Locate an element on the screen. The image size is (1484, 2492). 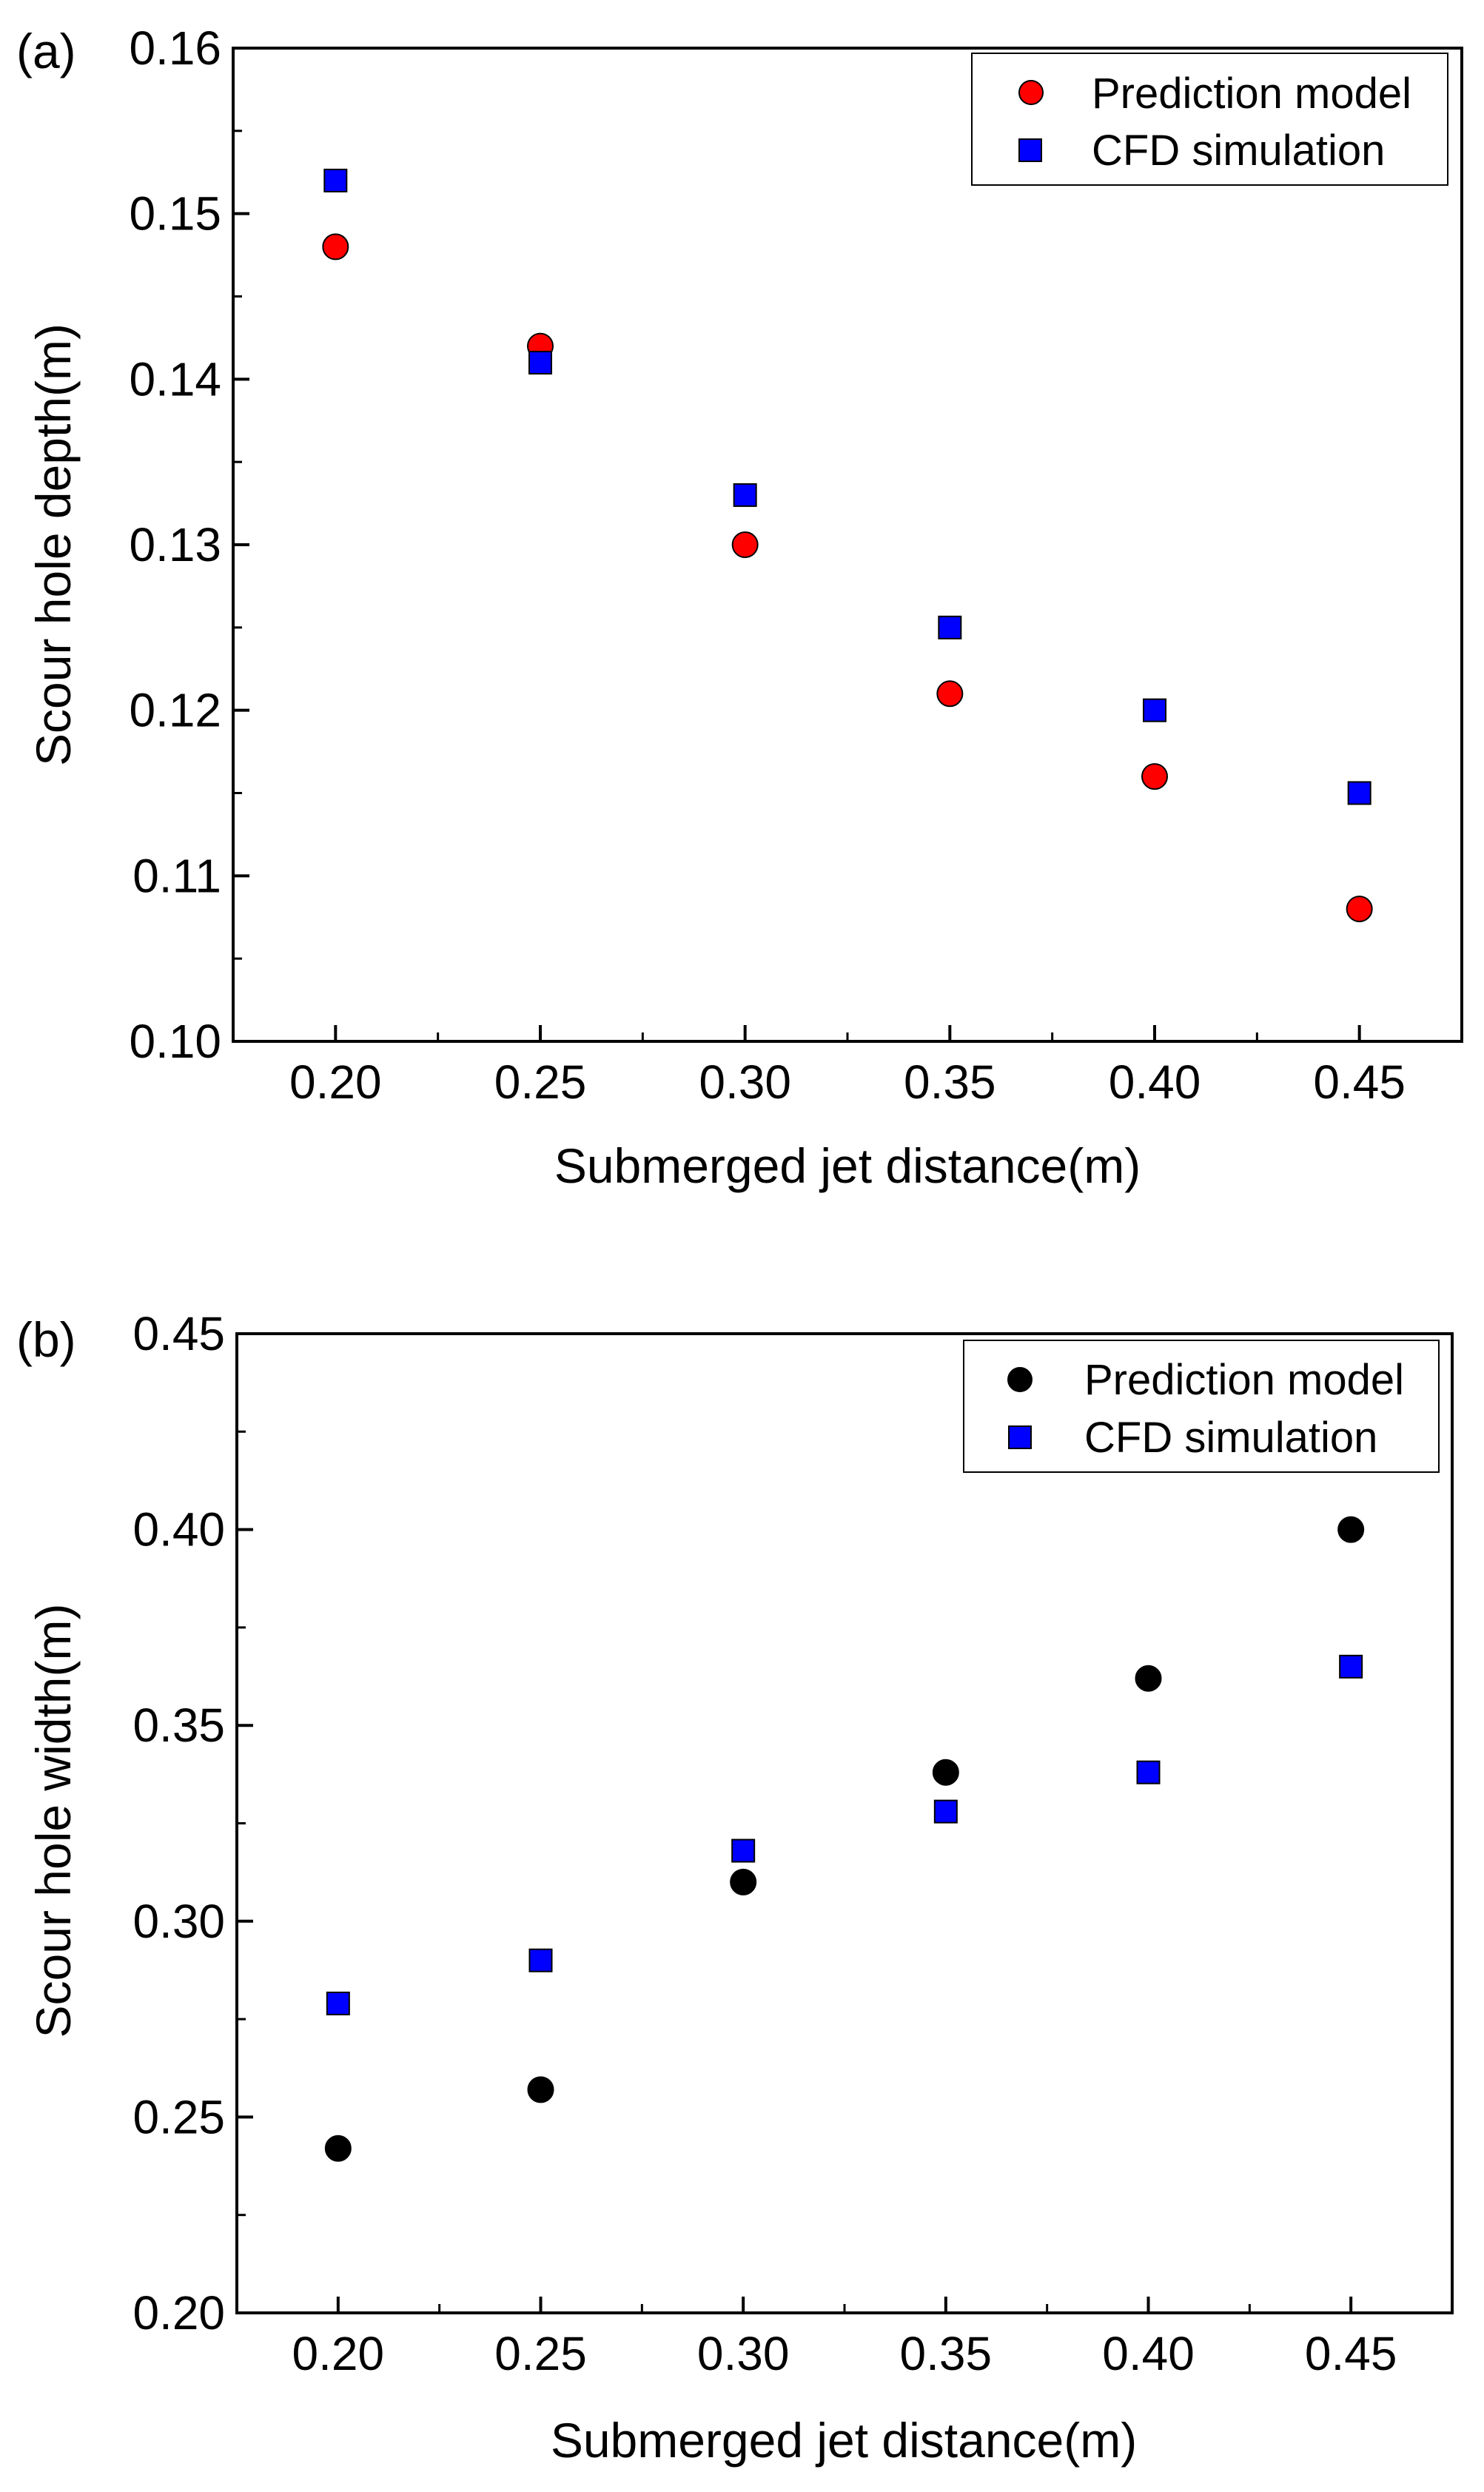
y-tick-label: 0.25 is located at coordinates (178, 2116).